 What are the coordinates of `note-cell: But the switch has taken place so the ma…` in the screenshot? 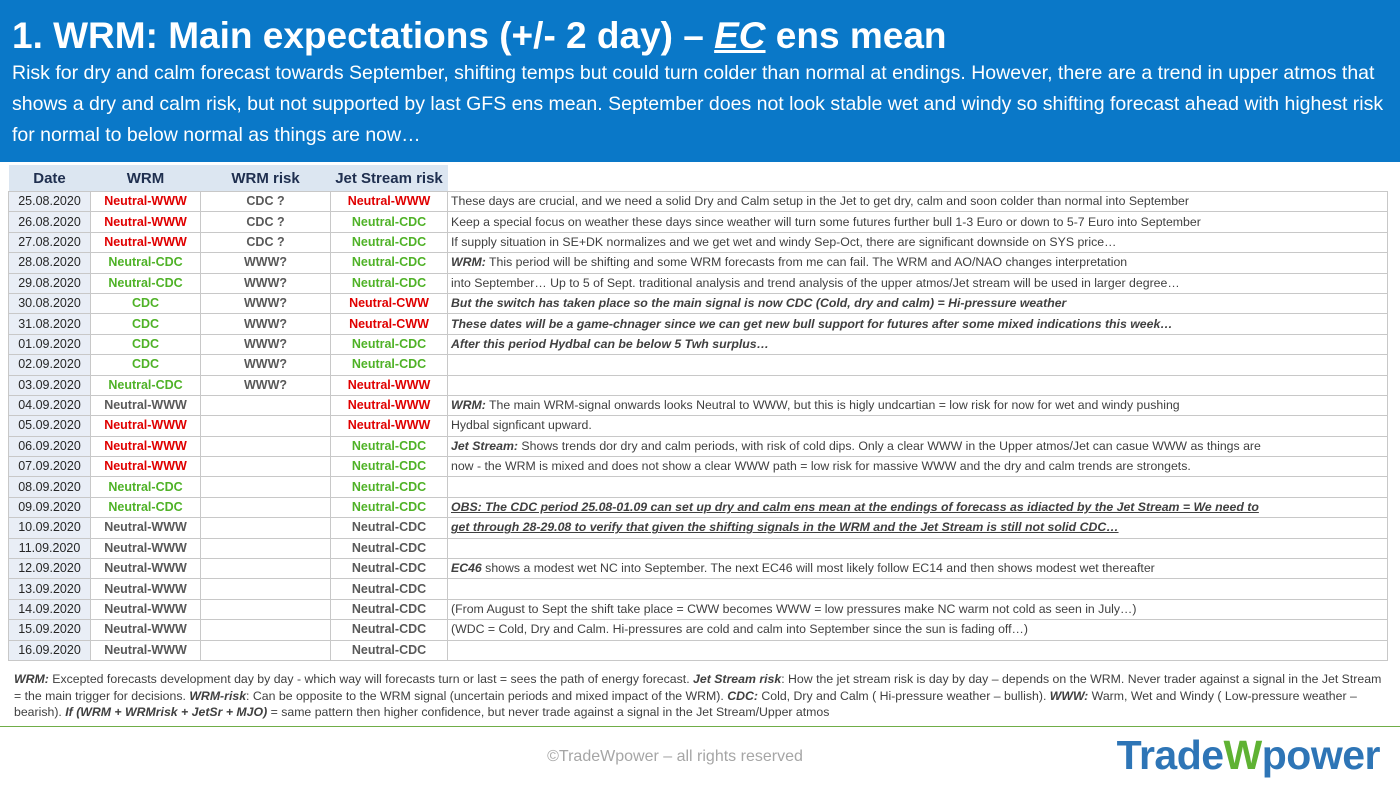 It's located at (917, 303).